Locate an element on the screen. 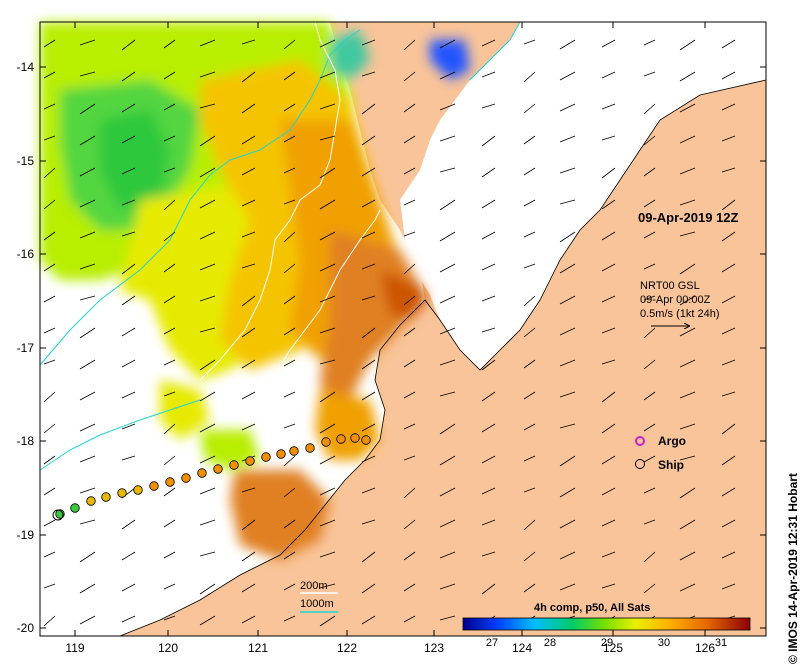 The image size is (809, 672). x-tick-label: 121 is located at coordinates (258, 648).